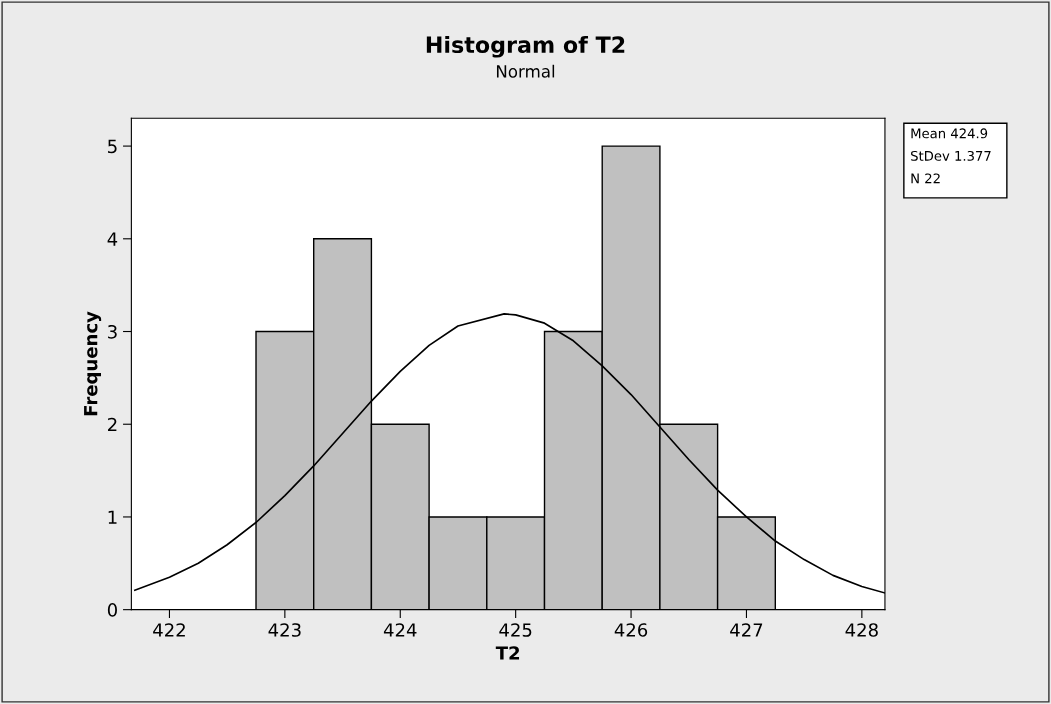  I want to click on x-axis-title: T2, so click(507, 653).